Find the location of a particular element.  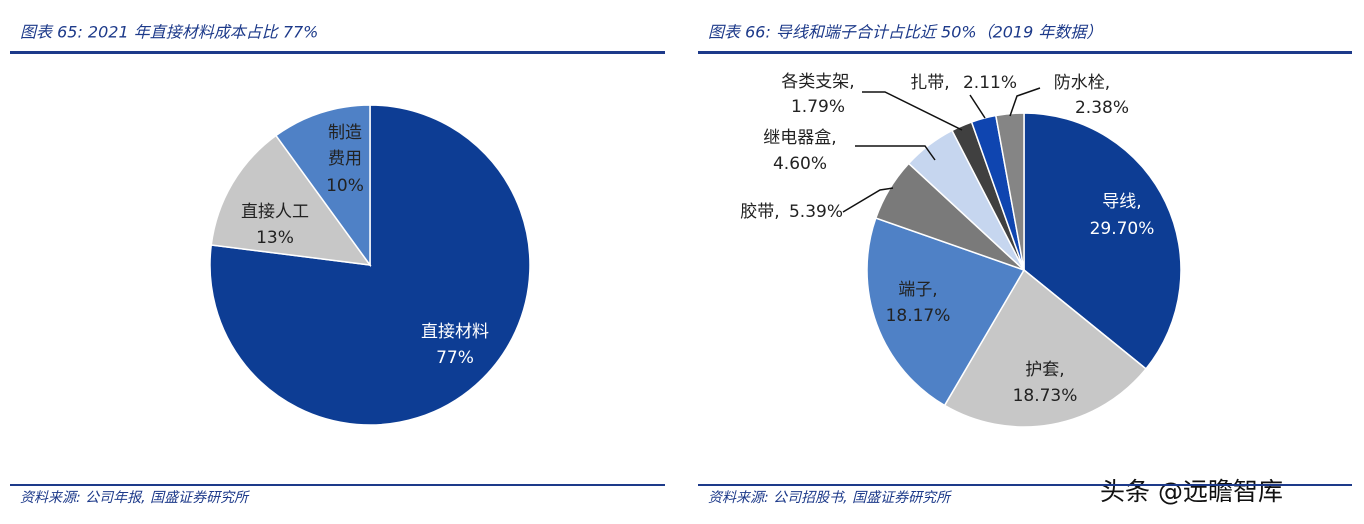

slice-value-label: 4.60% is located at coordinates (800, 164).